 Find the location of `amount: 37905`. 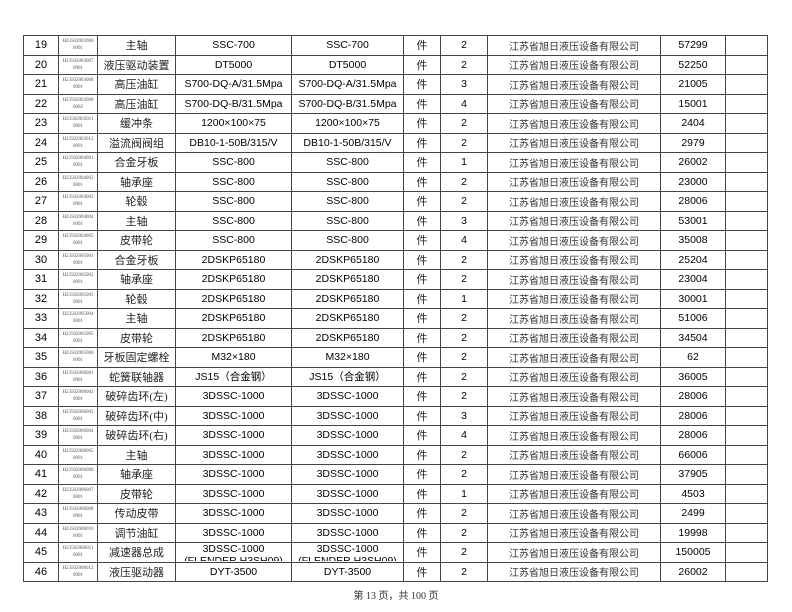

amount: 37905 is located at coordinates (693, 474).